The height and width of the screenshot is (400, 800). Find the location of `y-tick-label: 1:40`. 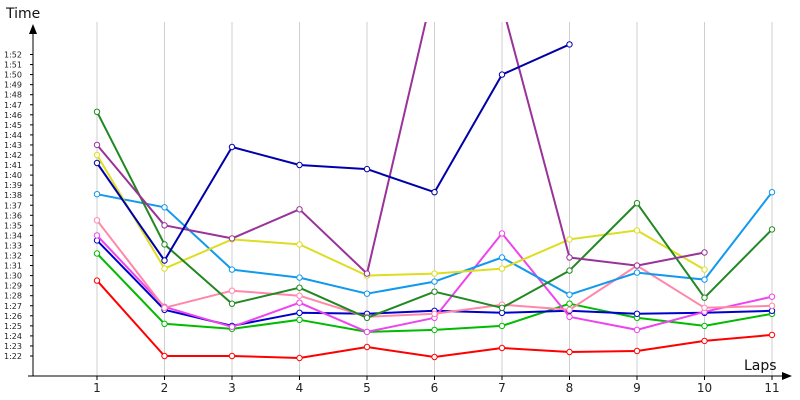

y-tick-label: 1:40 is located at coordinates (13, 175).